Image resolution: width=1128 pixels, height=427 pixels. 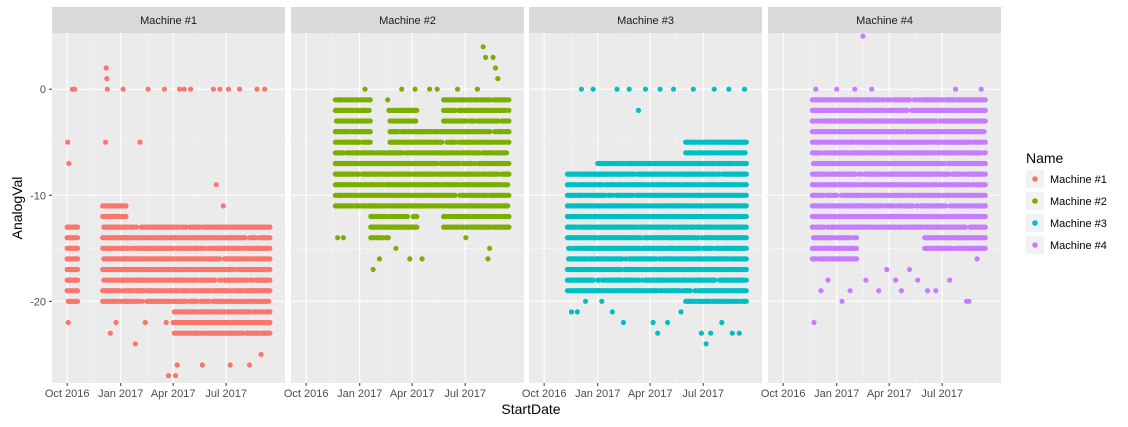 I want to click on x-tick-label: Apr 2017, so click(x=650, y=394).